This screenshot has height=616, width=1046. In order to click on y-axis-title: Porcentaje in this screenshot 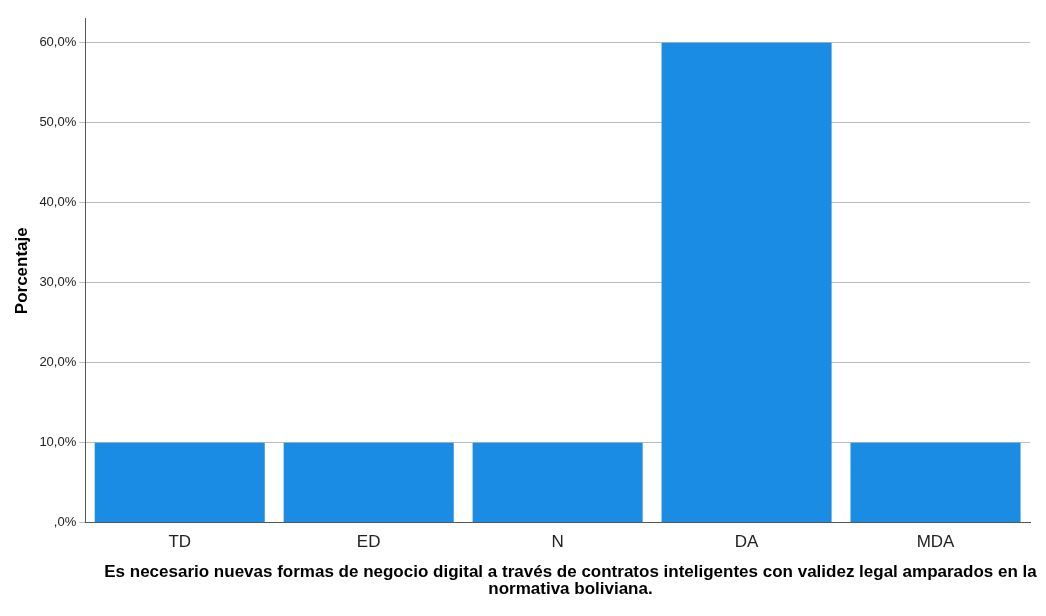, I will do `click(21, 271)`.